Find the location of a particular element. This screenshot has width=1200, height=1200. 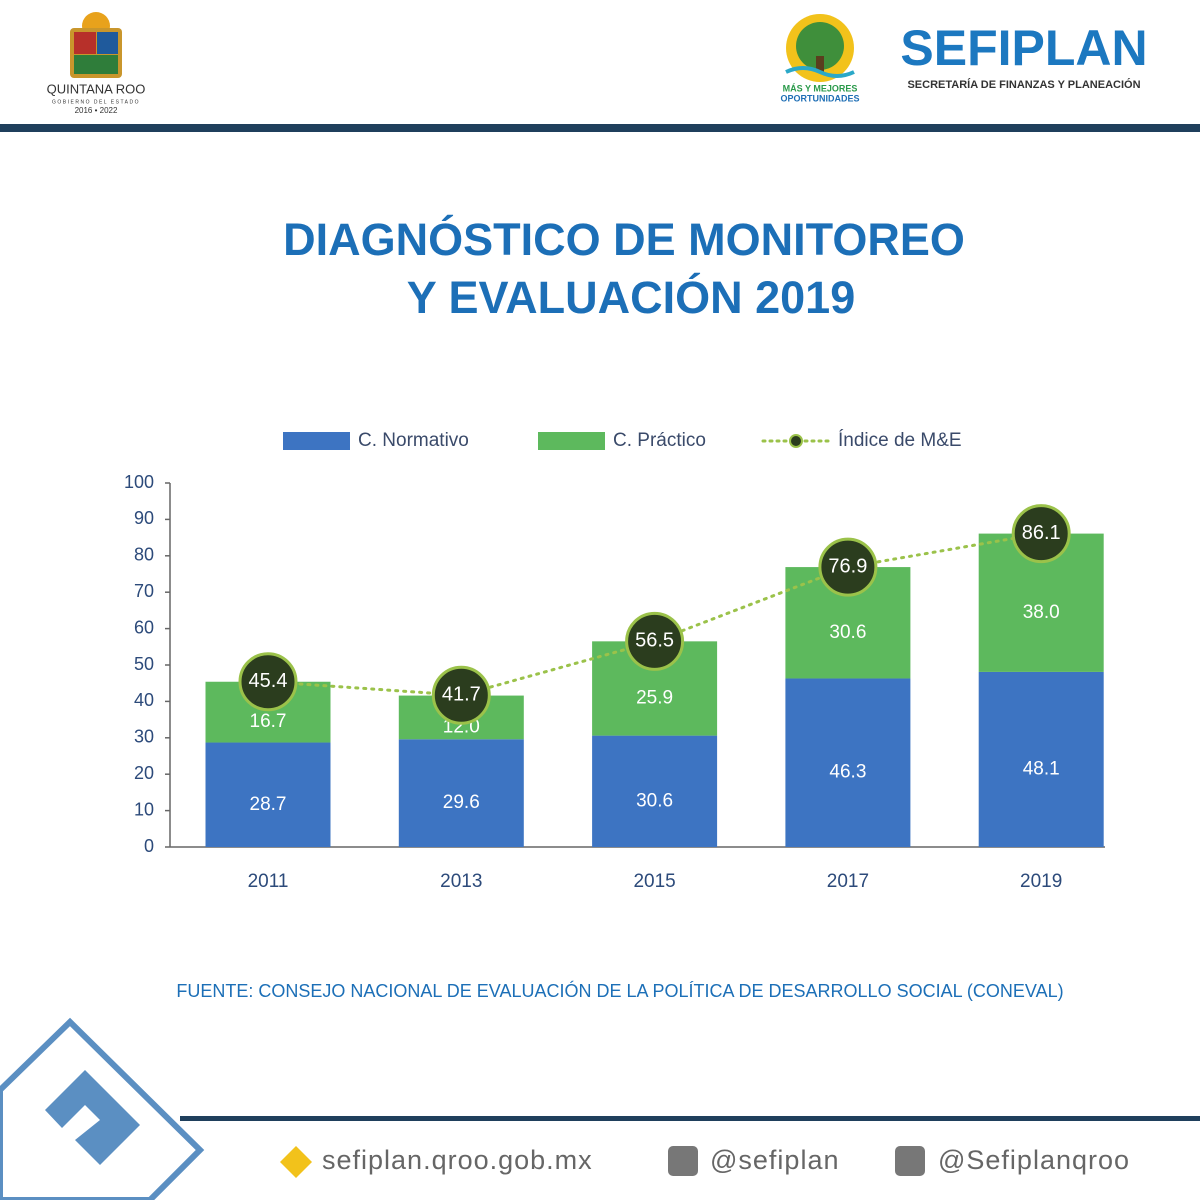

y-tick-label: 0 is located at coordinates (149, 846).